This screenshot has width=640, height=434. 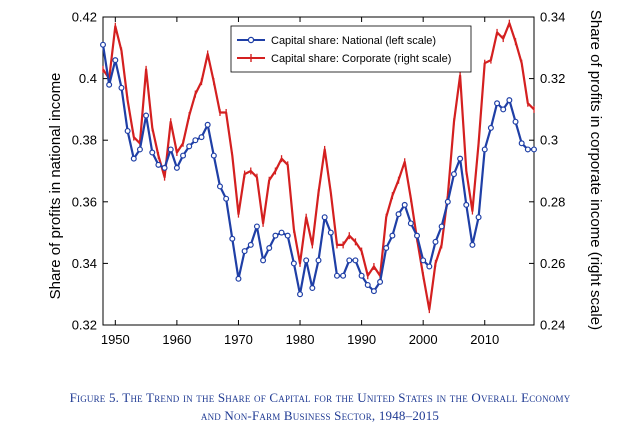 I want to click on y-right-tick-label: 0.34, so click(x=552, y=17).